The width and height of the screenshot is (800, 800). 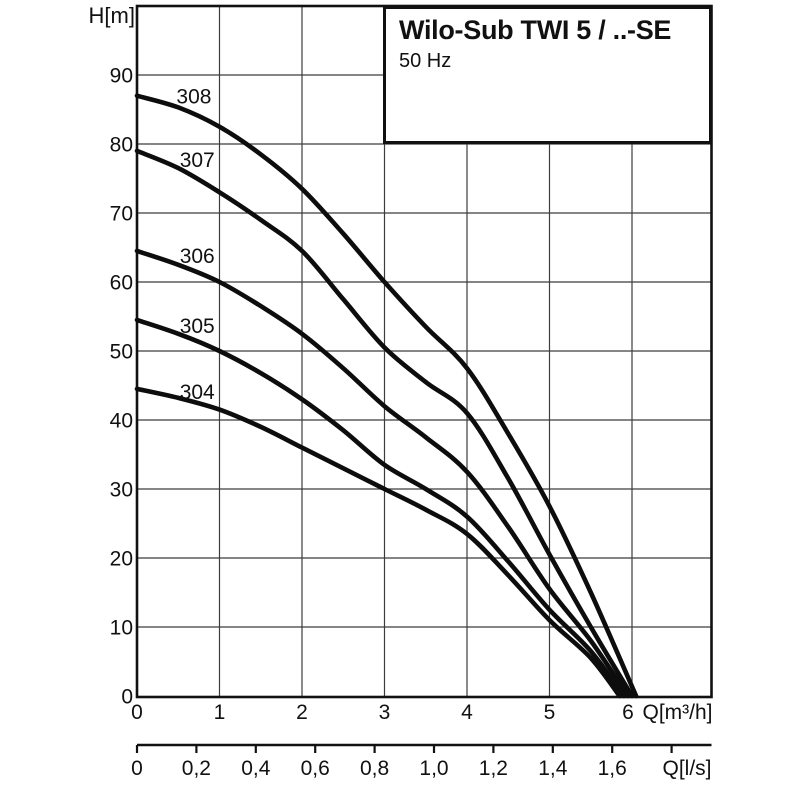 I want to click on y-axis-title: H[m], so click(x=111, y=15).